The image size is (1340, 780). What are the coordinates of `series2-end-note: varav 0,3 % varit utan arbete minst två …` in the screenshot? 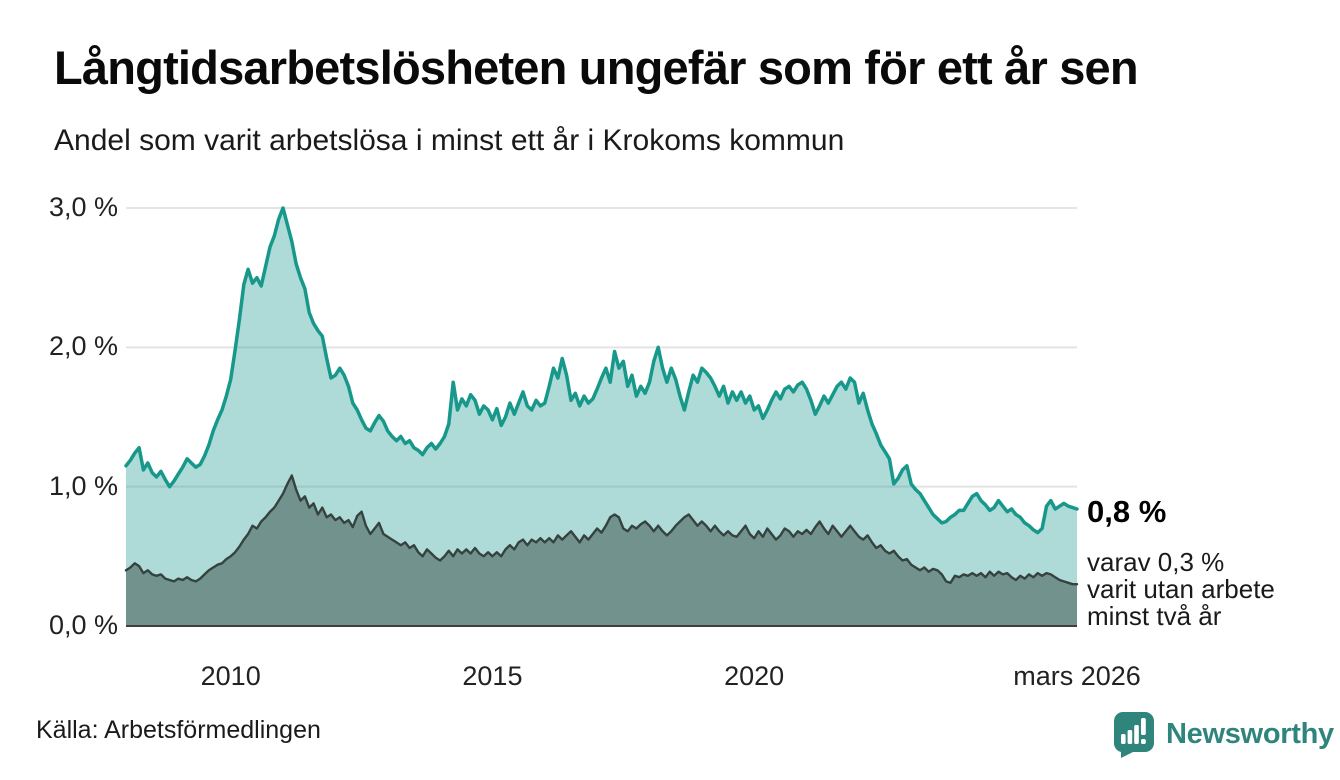 It's located at (1181, 589).